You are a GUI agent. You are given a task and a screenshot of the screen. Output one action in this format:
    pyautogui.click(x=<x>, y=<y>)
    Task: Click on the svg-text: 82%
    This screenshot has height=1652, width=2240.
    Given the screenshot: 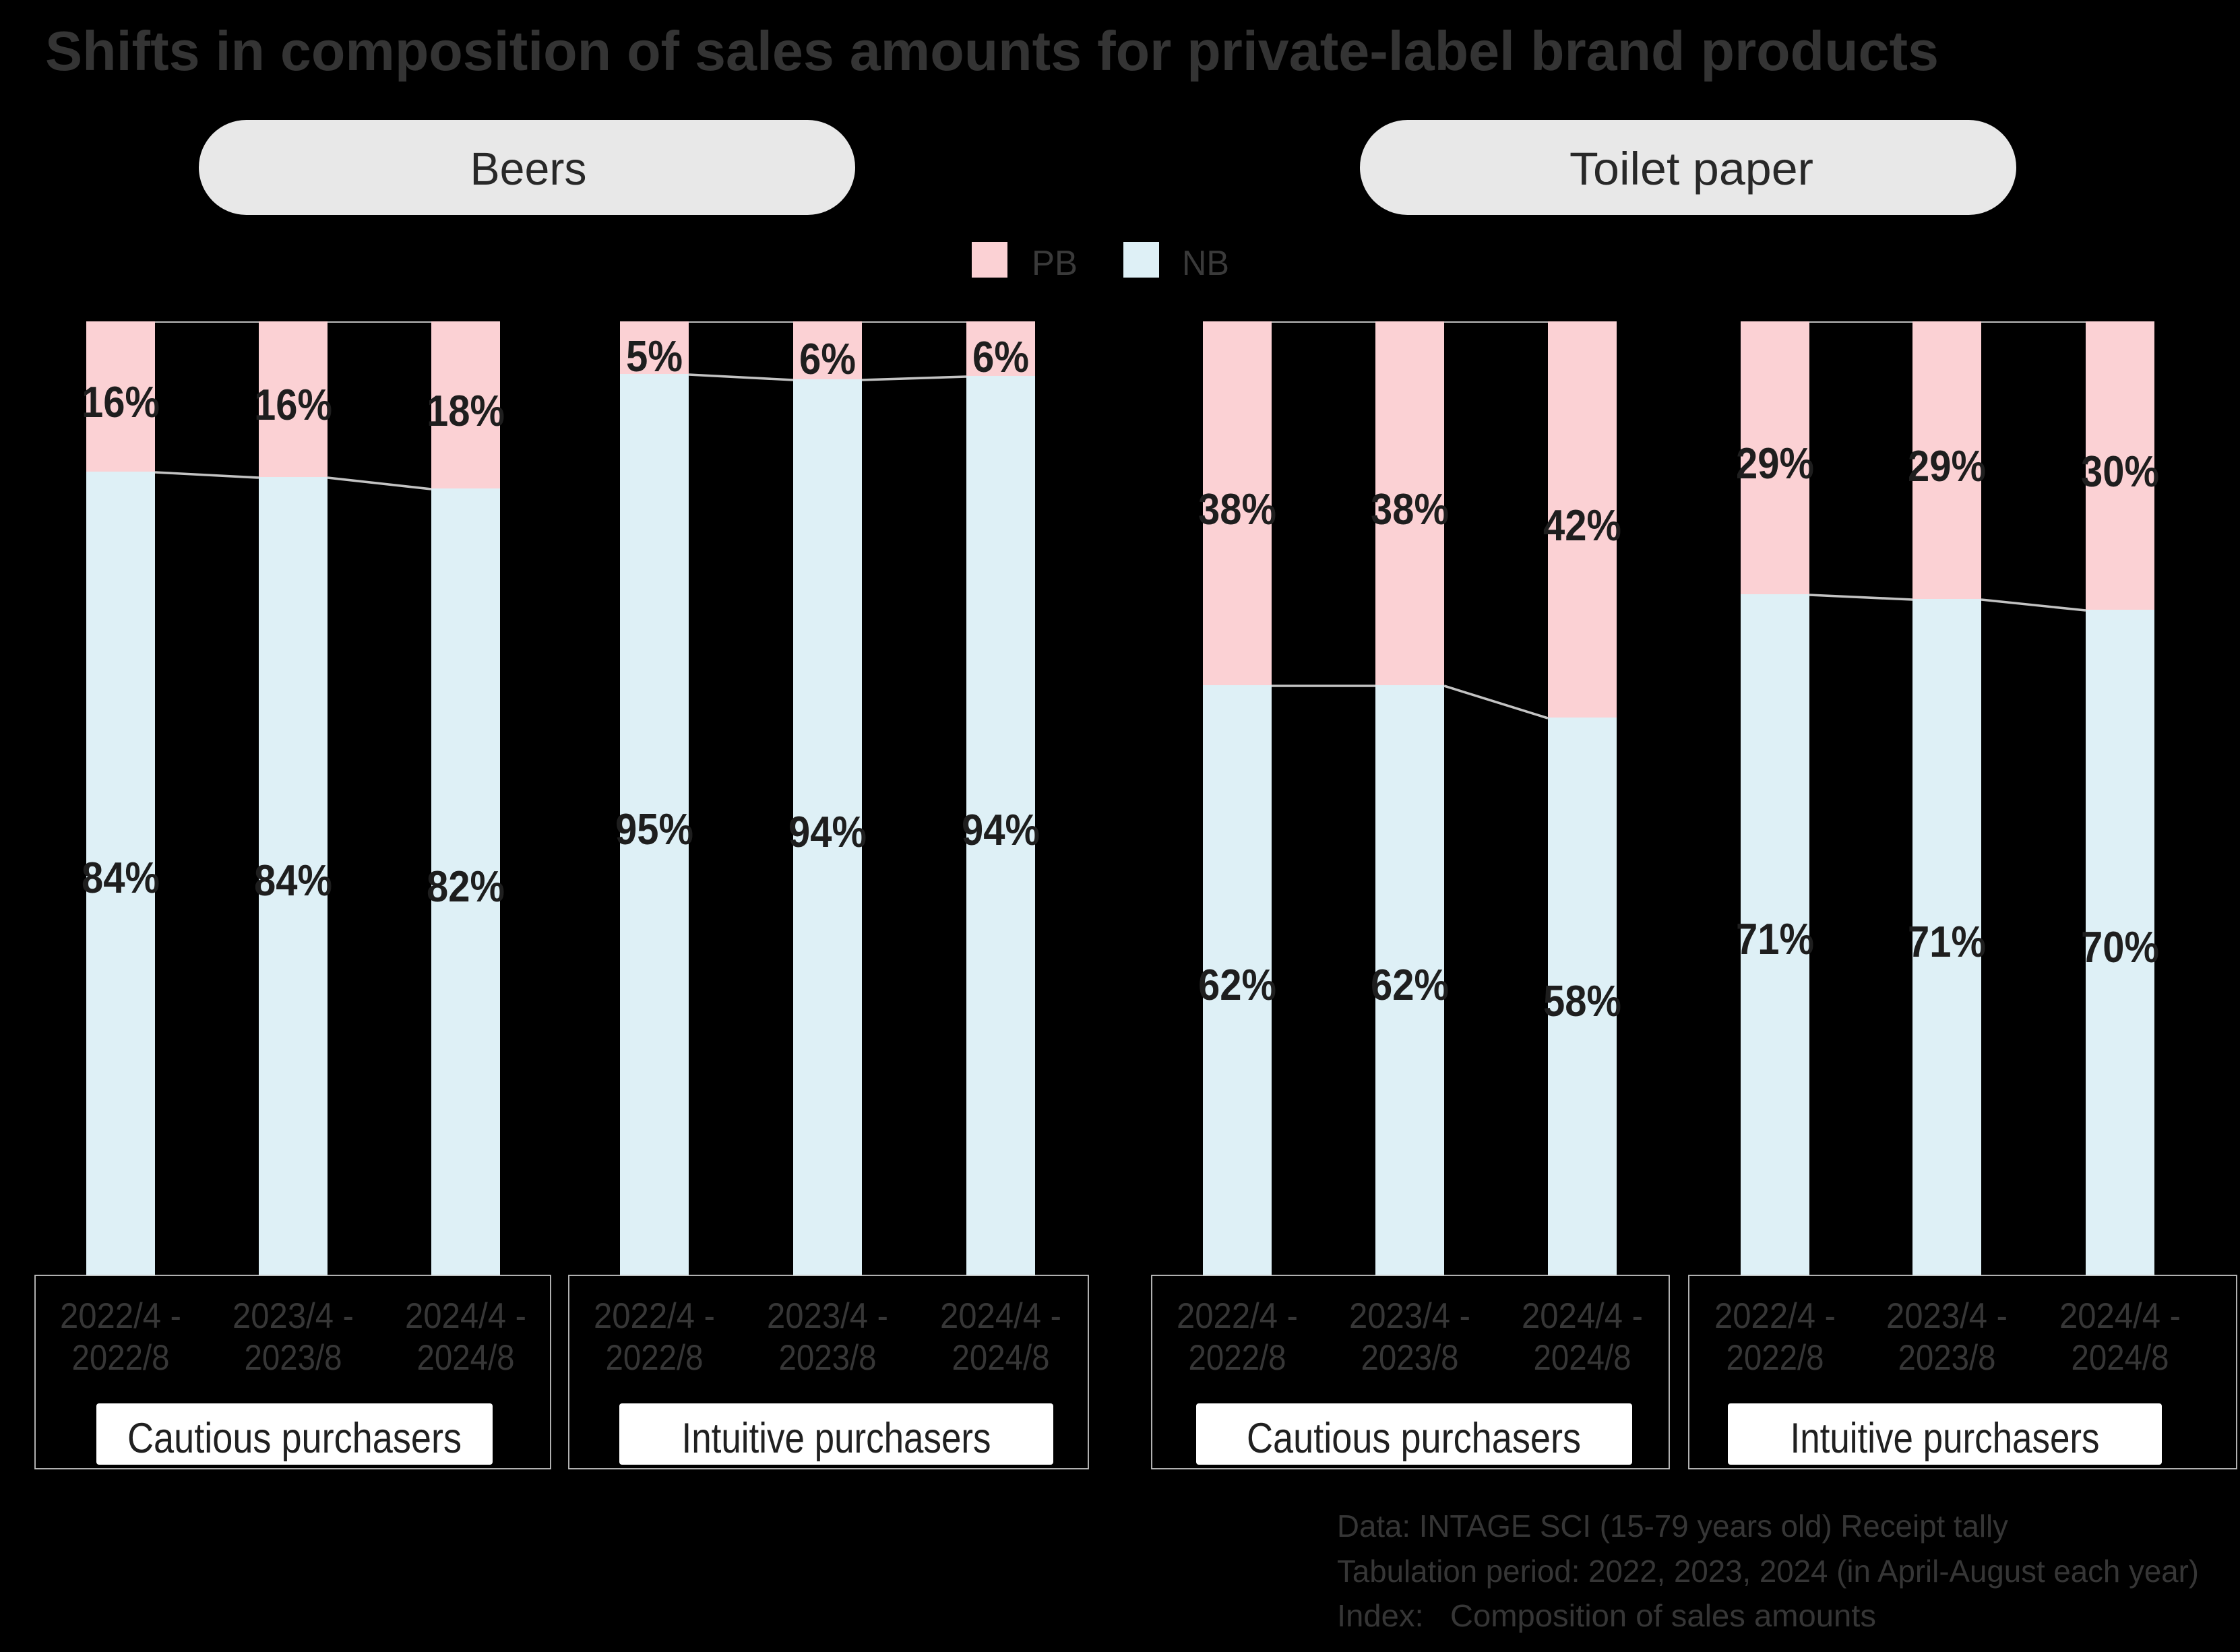 What is the action you would take?
    pyautogui.click(x=466, y=886)
    